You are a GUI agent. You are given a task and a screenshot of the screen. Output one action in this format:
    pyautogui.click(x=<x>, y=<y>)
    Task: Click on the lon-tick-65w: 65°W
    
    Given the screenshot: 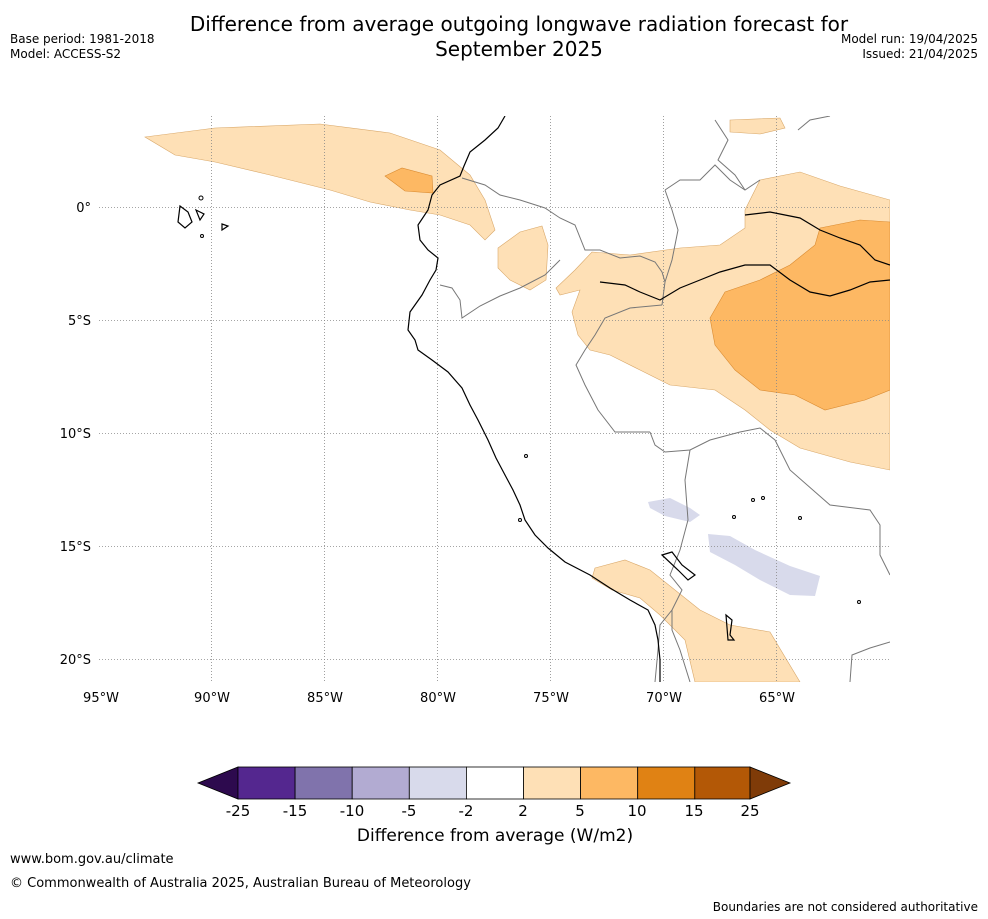 What is the action you would take?
    pyautogui.click(x=777, y=698)
    